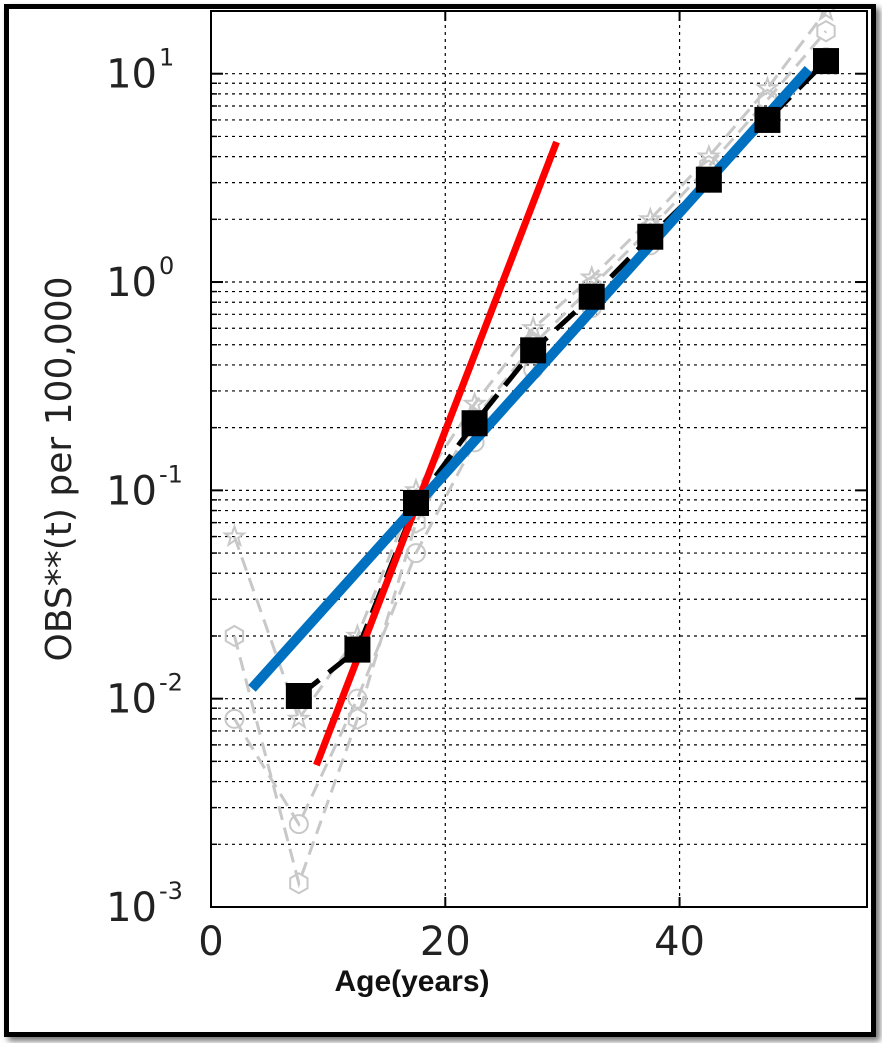 This screenshot has width=882, height=1043. I want to click on y-tick-exponent: -1, so click(171, 474).